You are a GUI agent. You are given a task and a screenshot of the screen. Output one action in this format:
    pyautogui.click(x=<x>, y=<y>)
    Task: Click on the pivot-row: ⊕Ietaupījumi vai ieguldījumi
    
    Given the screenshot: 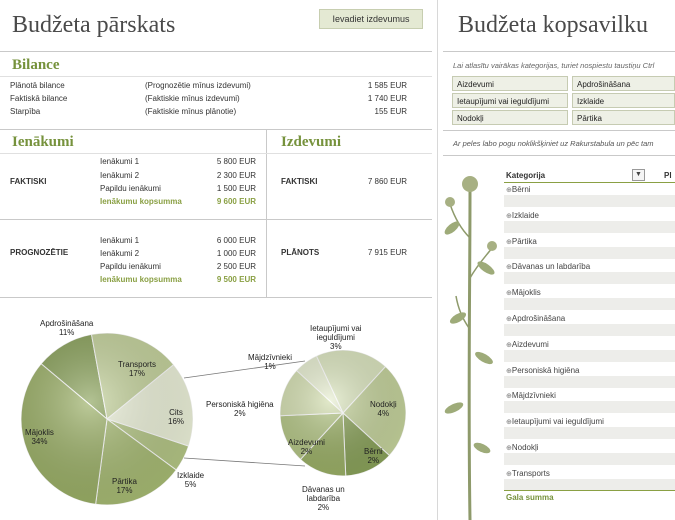 What is the action you would take?
    pyautogui.click(x=555, y=421)
    